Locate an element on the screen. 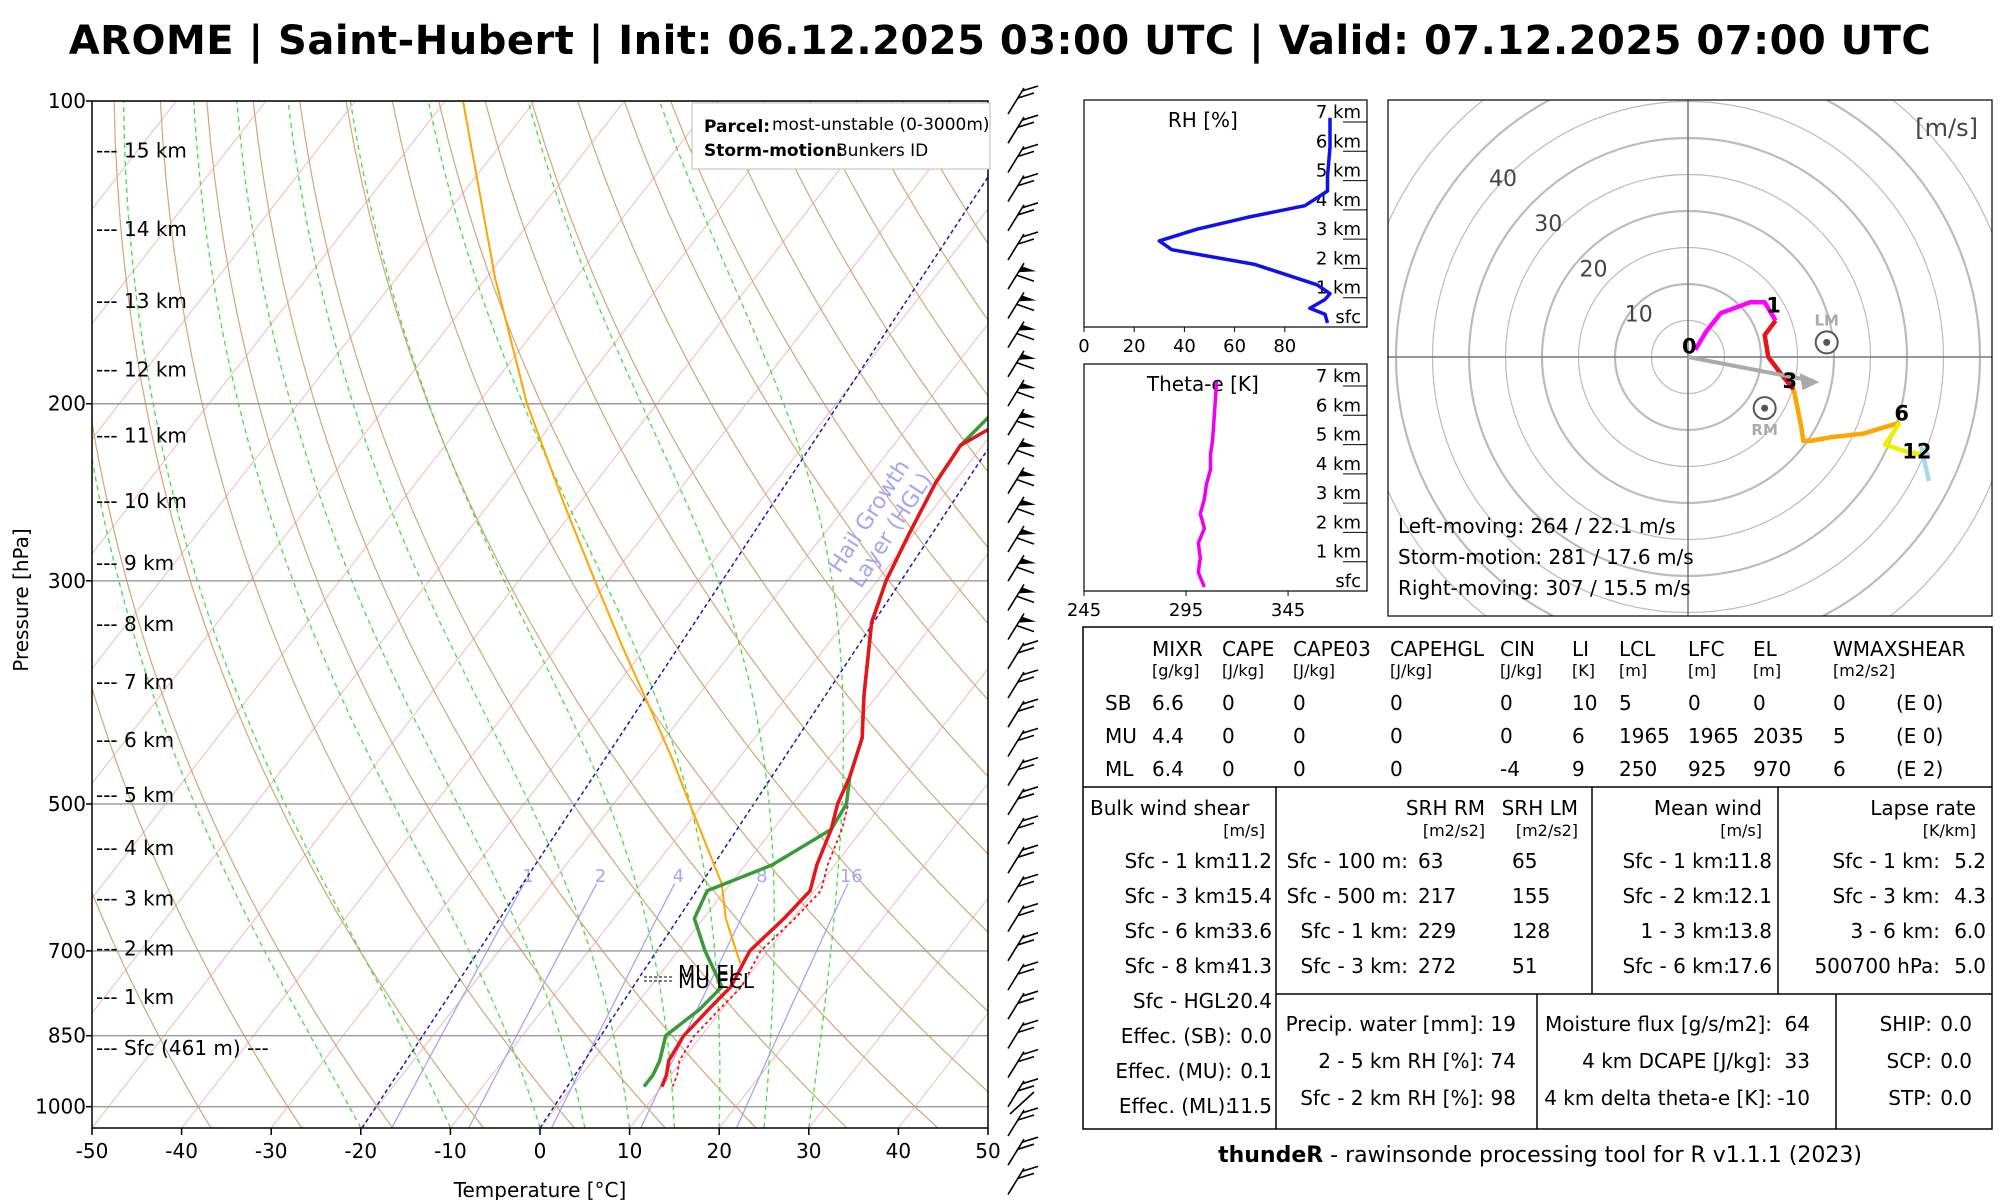 This screenshot has height=1200, width=2000. theta-e-x-tick-label: 245 is located at coordinates (1084, 610).